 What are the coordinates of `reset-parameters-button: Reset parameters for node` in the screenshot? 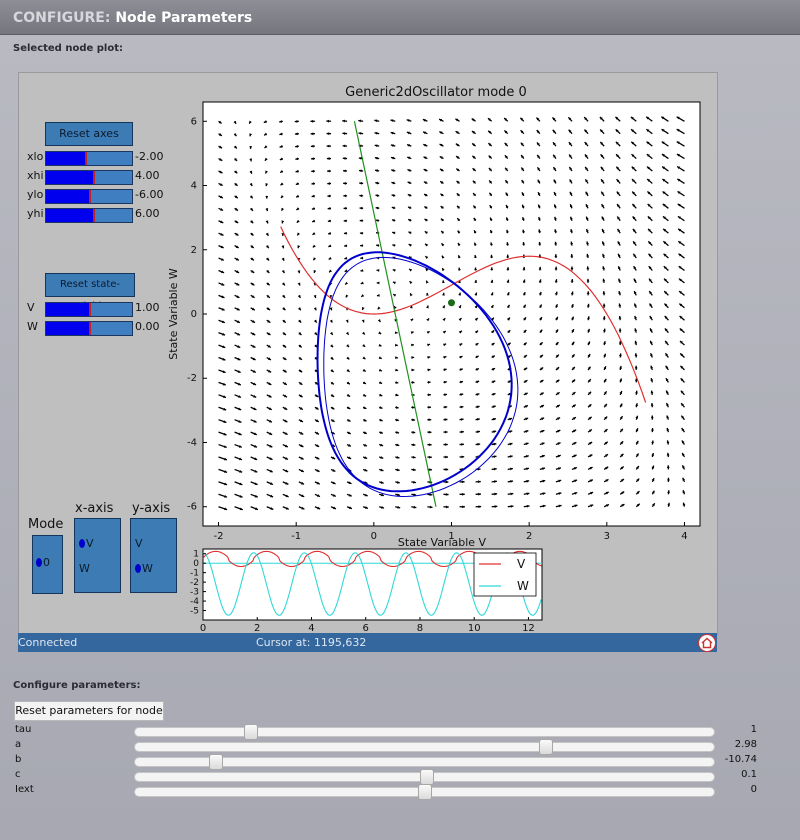 It's located at (89, 711).